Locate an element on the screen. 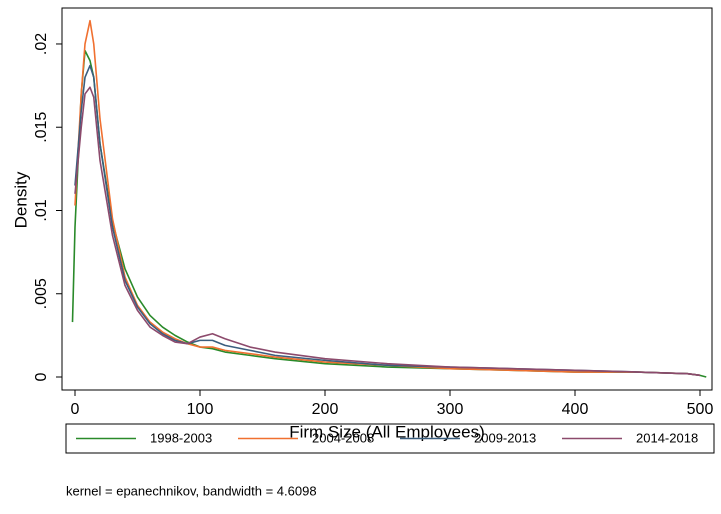 The height and width of the screenshot is (514, 721). y-axis-title: Density is located at coordinates (20, 199).